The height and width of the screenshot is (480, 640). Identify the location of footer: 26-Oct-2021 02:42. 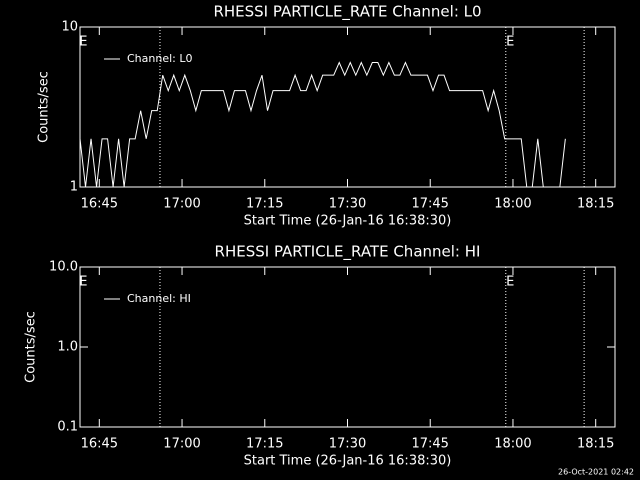
(596, 472).